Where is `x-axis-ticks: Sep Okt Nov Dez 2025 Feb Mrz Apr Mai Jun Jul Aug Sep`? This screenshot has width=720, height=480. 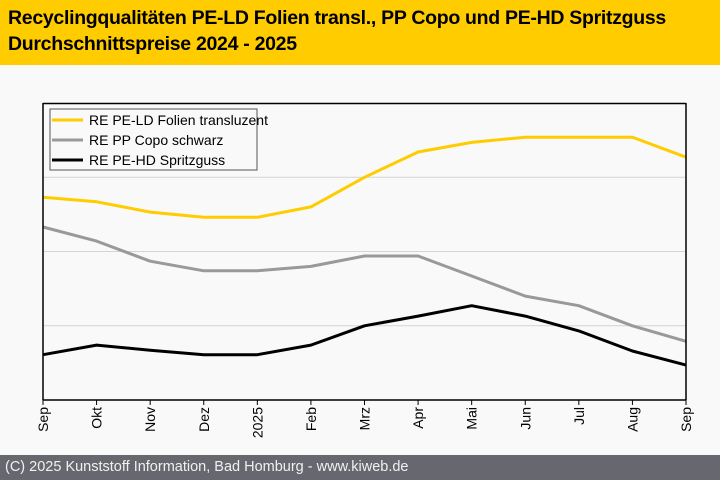
x-axis-ticks: Sep Okt Nov Dez 2025 Feb Mrz Apr Mai Jun Jul Aug Sep is located at coordinates (364, 419).